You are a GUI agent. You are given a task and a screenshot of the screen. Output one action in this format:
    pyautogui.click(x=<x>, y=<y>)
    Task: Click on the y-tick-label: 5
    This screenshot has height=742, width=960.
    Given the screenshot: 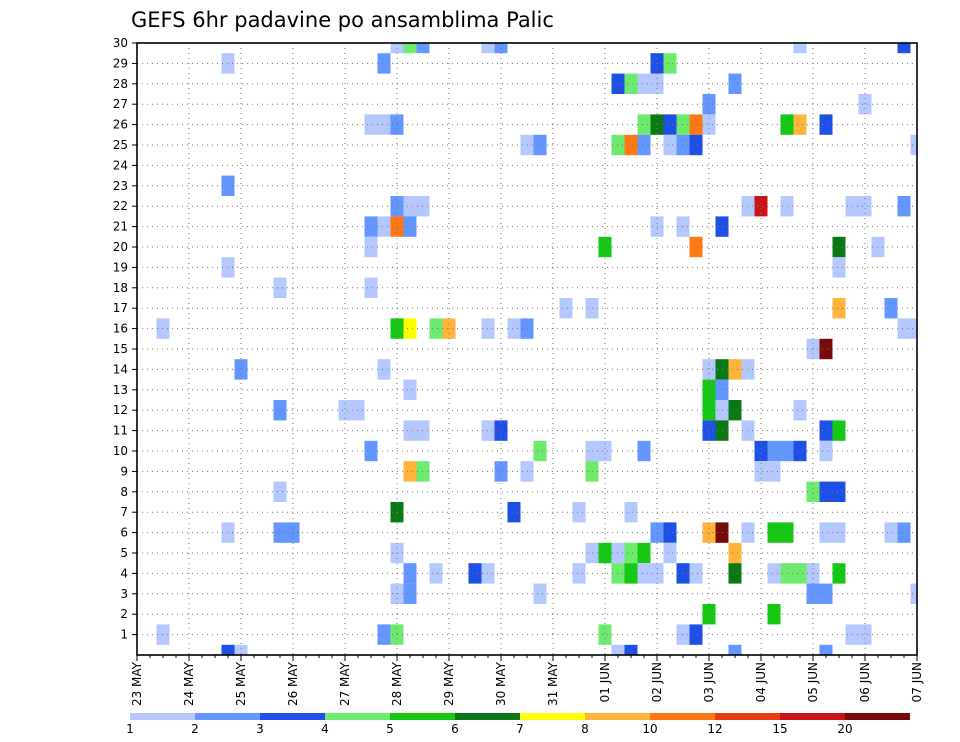 What is the action you would take?
    pyautogui.click(x=124, y=553)
    